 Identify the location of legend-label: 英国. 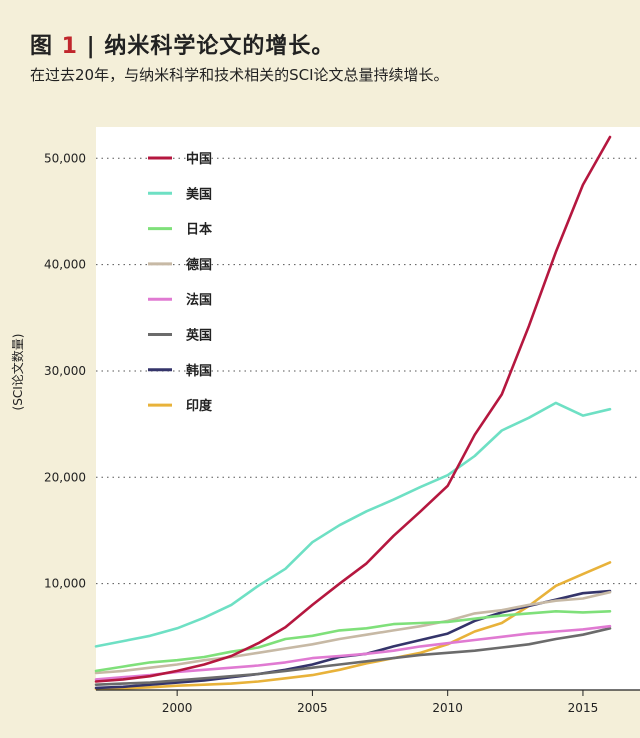
(198, 336).